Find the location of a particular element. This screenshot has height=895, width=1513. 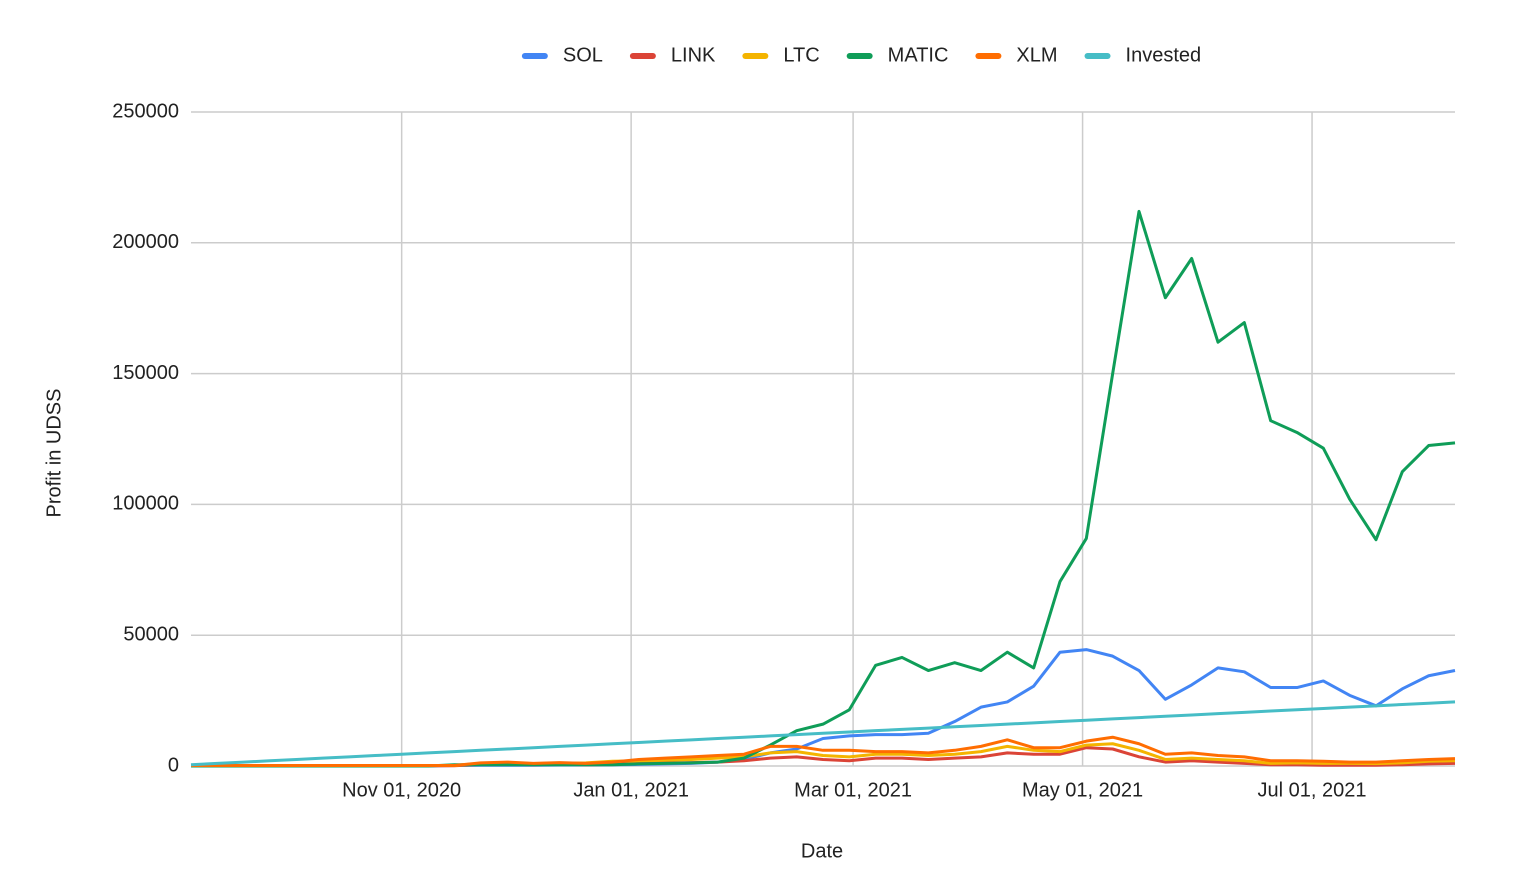

x-tick-label: Jan 01, 2021 is located at coordinates (631, 790).